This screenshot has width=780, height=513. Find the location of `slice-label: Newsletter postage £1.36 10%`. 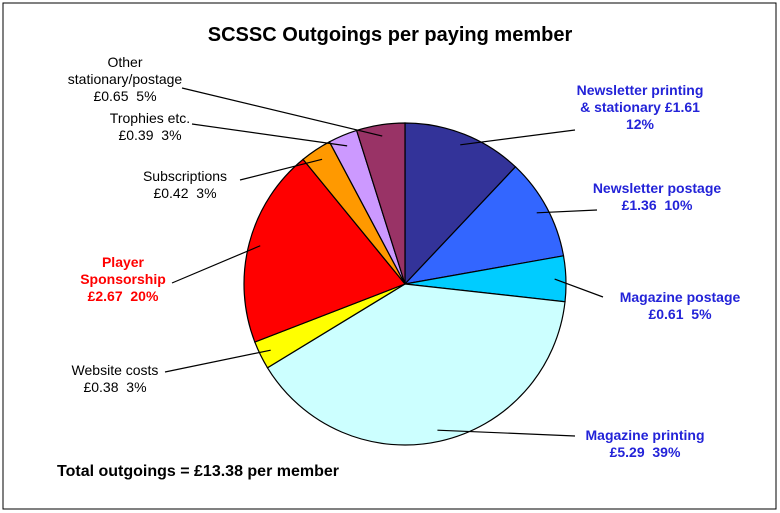

slice-label: Newsletter postage £1.36 10% is located at coordinates (657, 197).